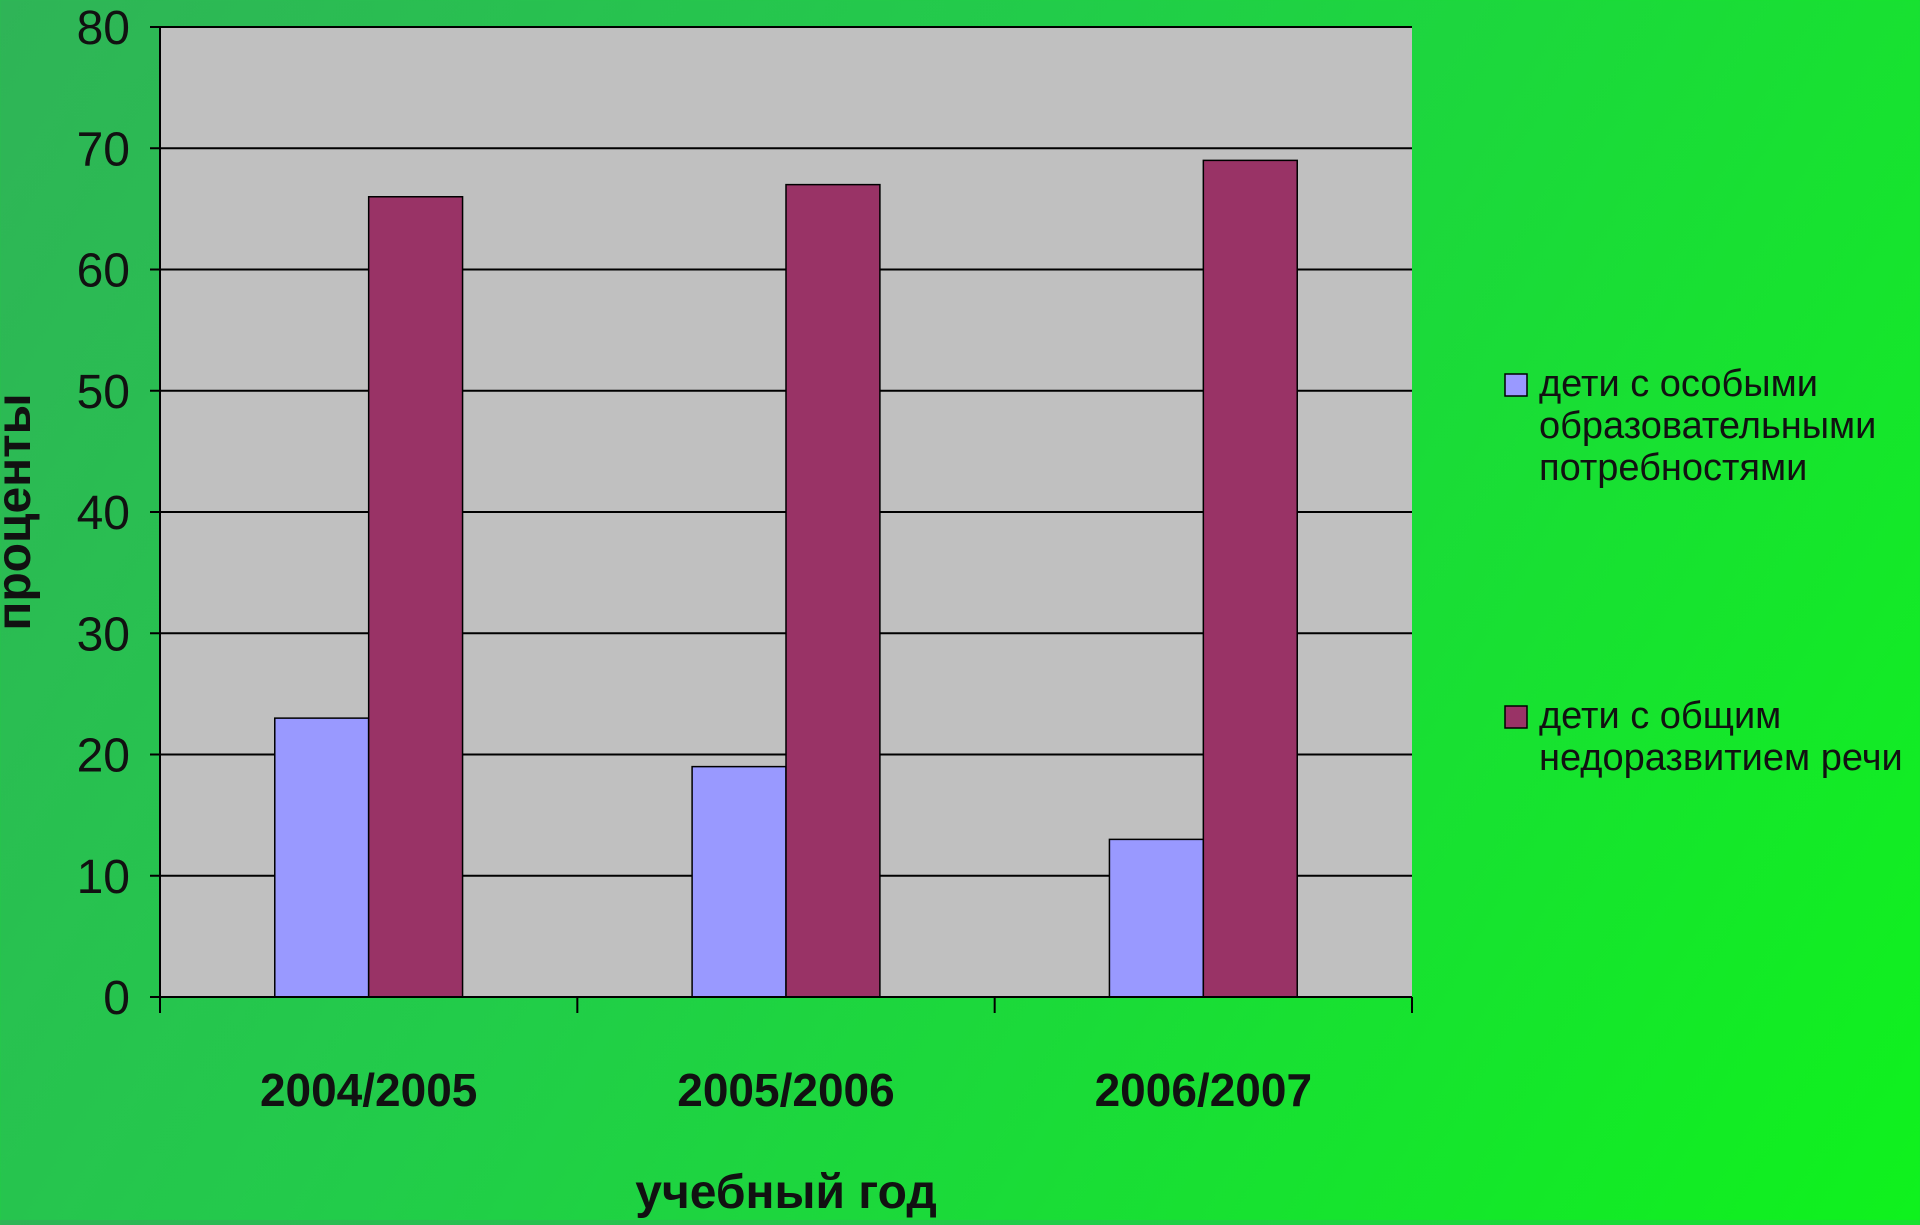 This screenshot has width=1920, height=1225. What do you see at coordinates (1660, 716) in the screenshot?
I see `legend-label: дети с общим` at bounding box center [1660, 716].